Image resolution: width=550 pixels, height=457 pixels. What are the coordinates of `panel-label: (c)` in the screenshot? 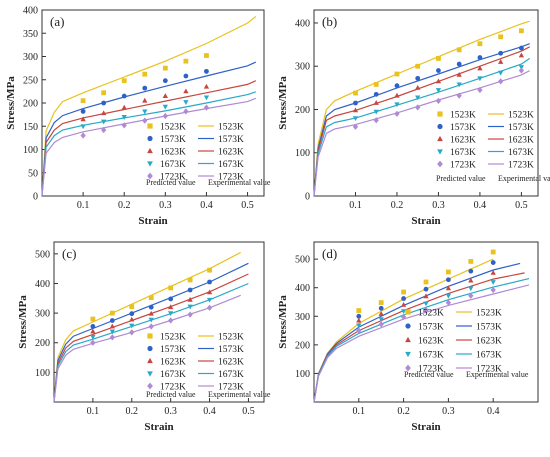 It's located at (69, 253).